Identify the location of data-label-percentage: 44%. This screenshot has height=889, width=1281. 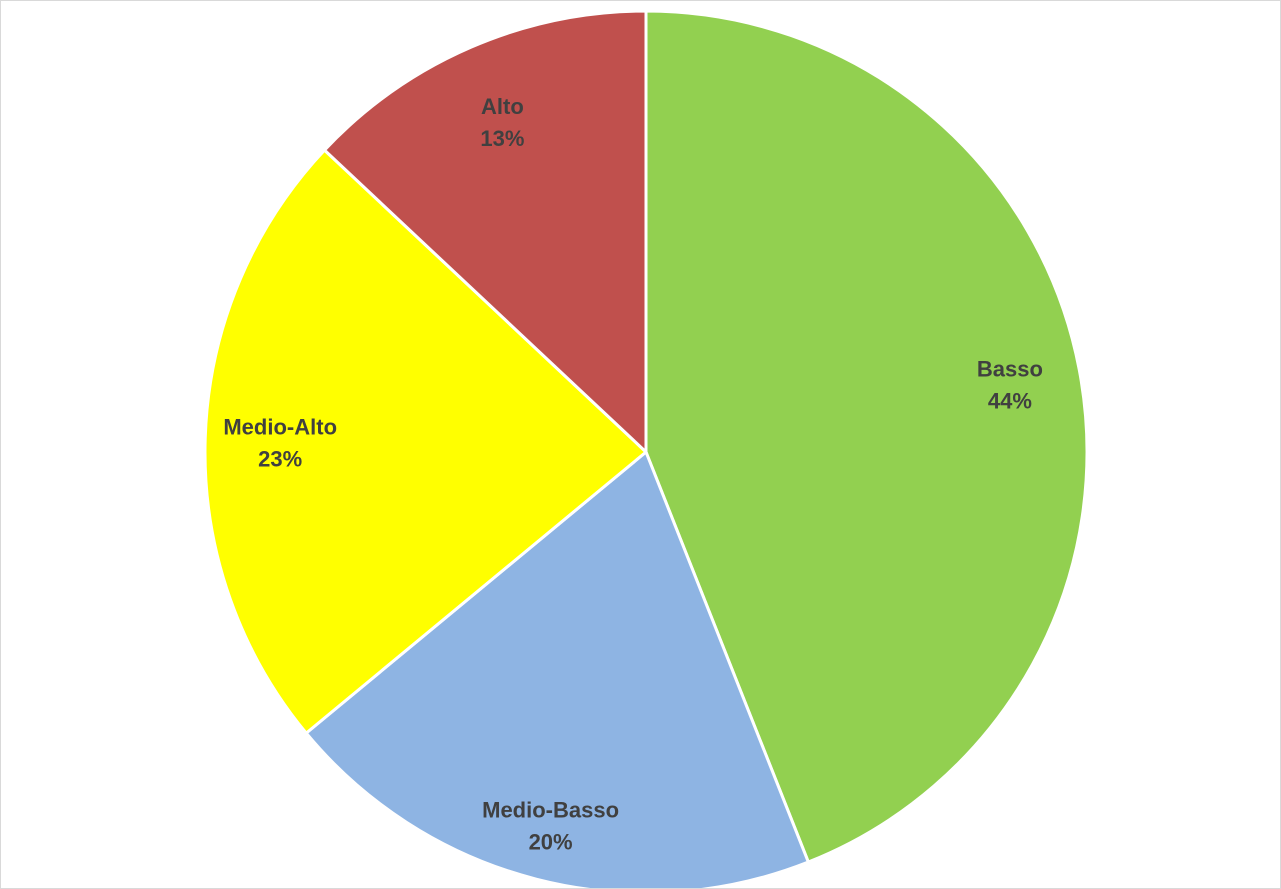
(1010, 401).